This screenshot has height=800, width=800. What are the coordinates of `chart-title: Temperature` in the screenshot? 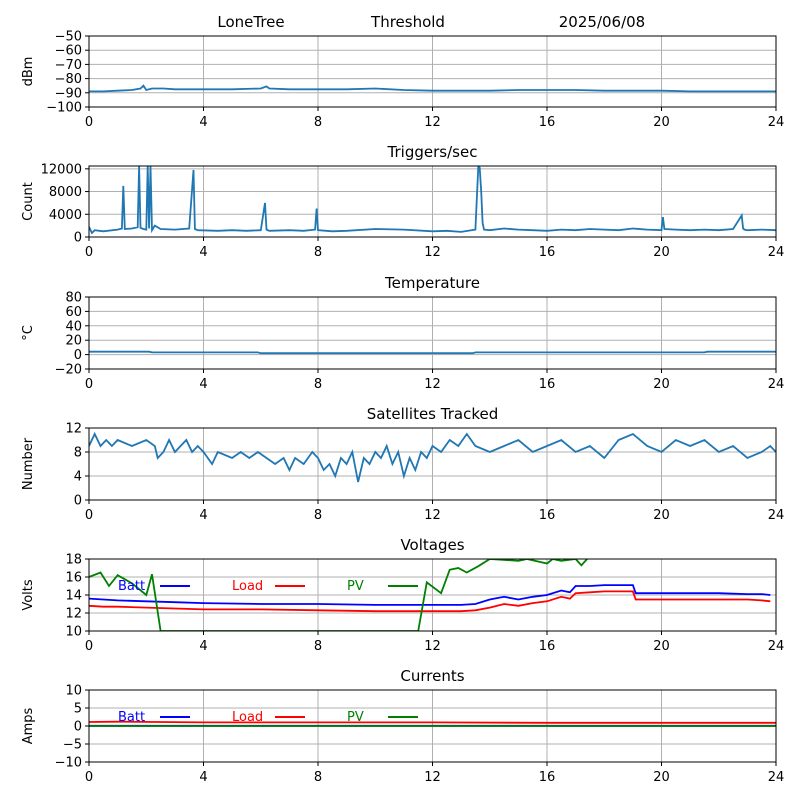 It's located at (432, 283).